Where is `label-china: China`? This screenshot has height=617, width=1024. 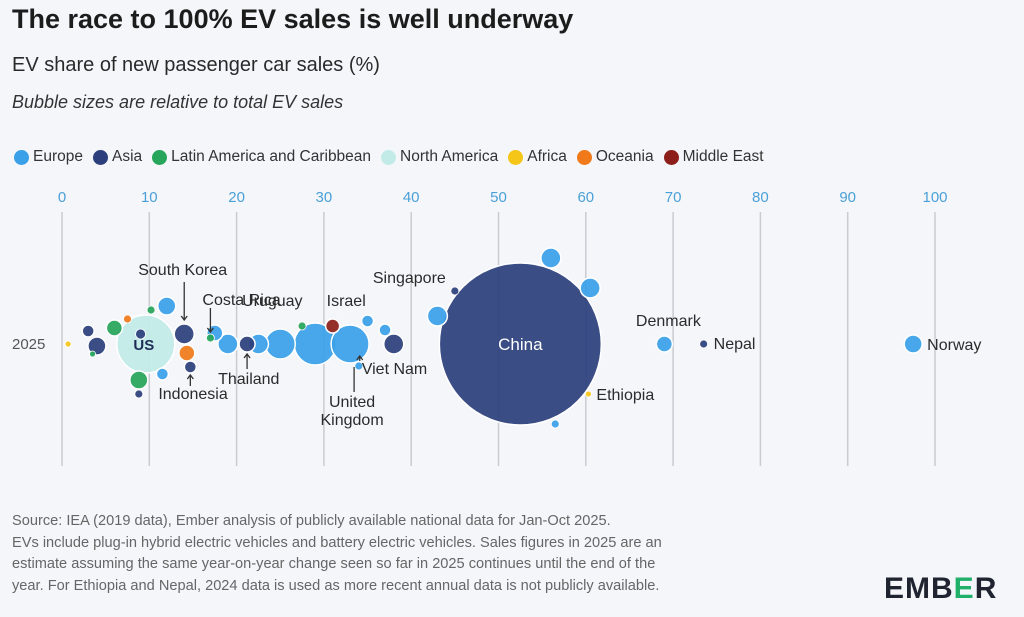
label-china: China is located at coordinates (520, 344).